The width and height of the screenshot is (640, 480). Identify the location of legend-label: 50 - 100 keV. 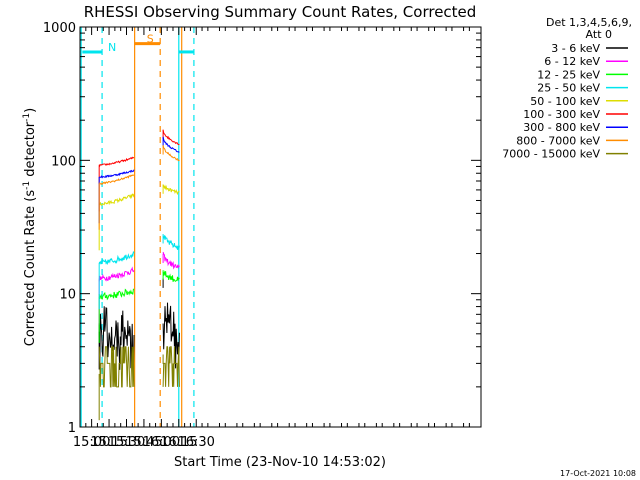
(565, 101).